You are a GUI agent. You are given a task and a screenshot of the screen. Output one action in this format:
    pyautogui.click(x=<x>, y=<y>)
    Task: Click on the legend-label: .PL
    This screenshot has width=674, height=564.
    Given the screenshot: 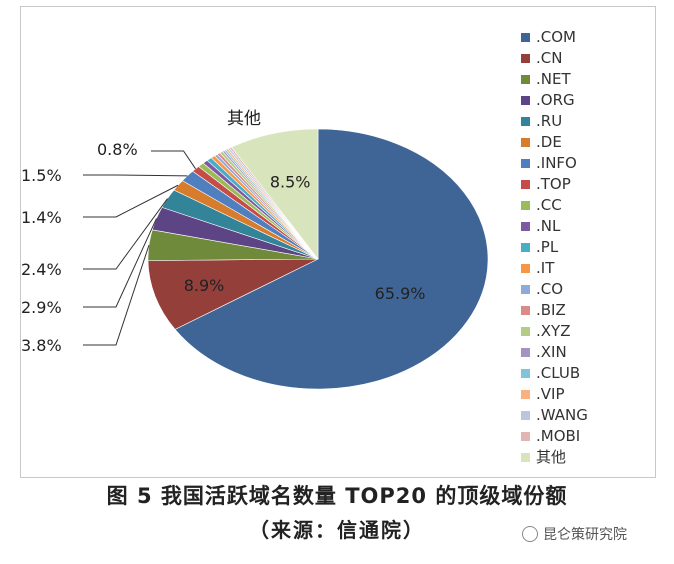 What is the action you would take?
    pyautogui.click(x=547, y=247)
    